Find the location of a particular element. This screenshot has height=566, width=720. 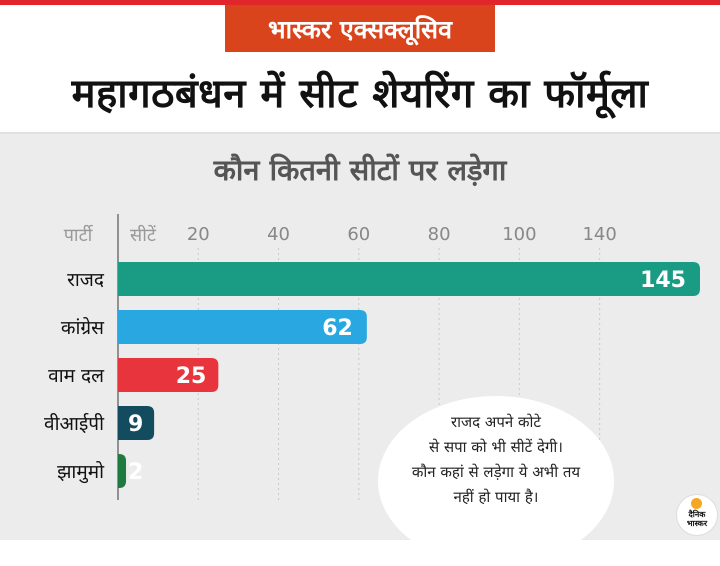

x-tick-label: 80 is located at coordinates (439, 234).